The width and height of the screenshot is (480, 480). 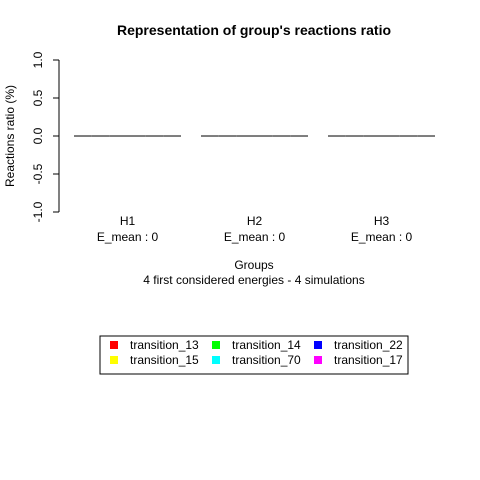 What do you see at coordinates (10, 136) in the screenshot?
I see `y-axis-label: Reactions ratio (%)` at bounding box center [10, 136].